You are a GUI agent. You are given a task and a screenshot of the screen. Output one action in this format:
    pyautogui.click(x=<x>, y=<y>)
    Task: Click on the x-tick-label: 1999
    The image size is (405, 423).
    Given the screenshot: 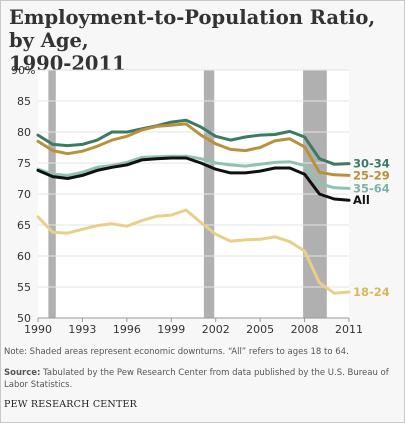 What is the action you would take?
    pyautogui.click(x=171, y=329)
    